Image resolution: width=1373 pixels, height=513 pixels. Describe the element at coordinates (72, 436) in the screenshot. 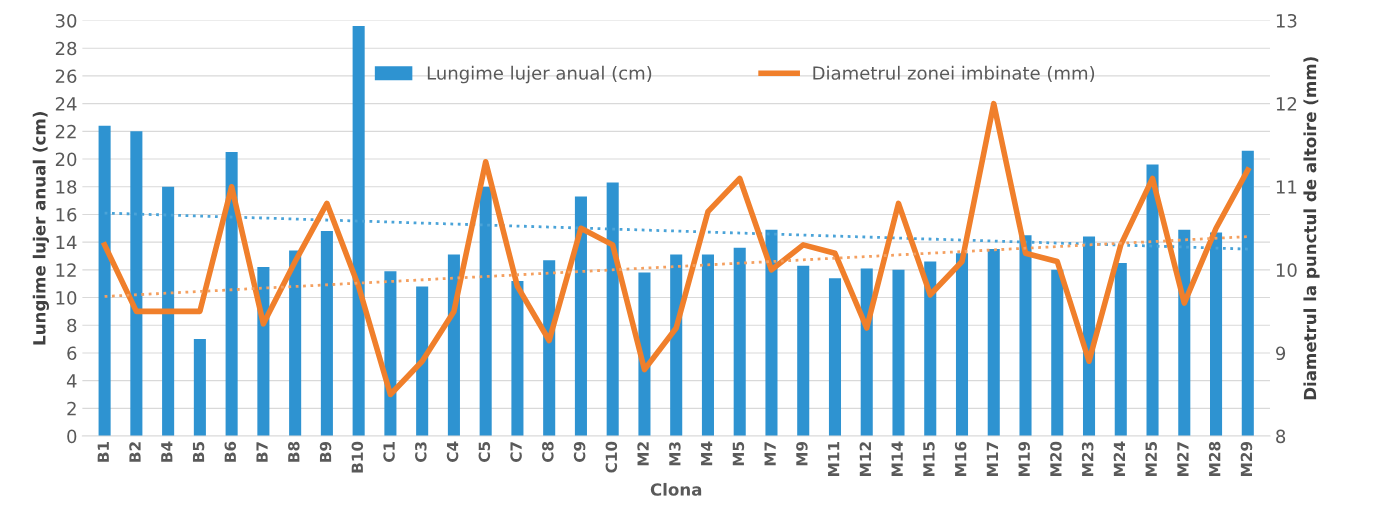

I see `y-tick-label: 0` at that location.